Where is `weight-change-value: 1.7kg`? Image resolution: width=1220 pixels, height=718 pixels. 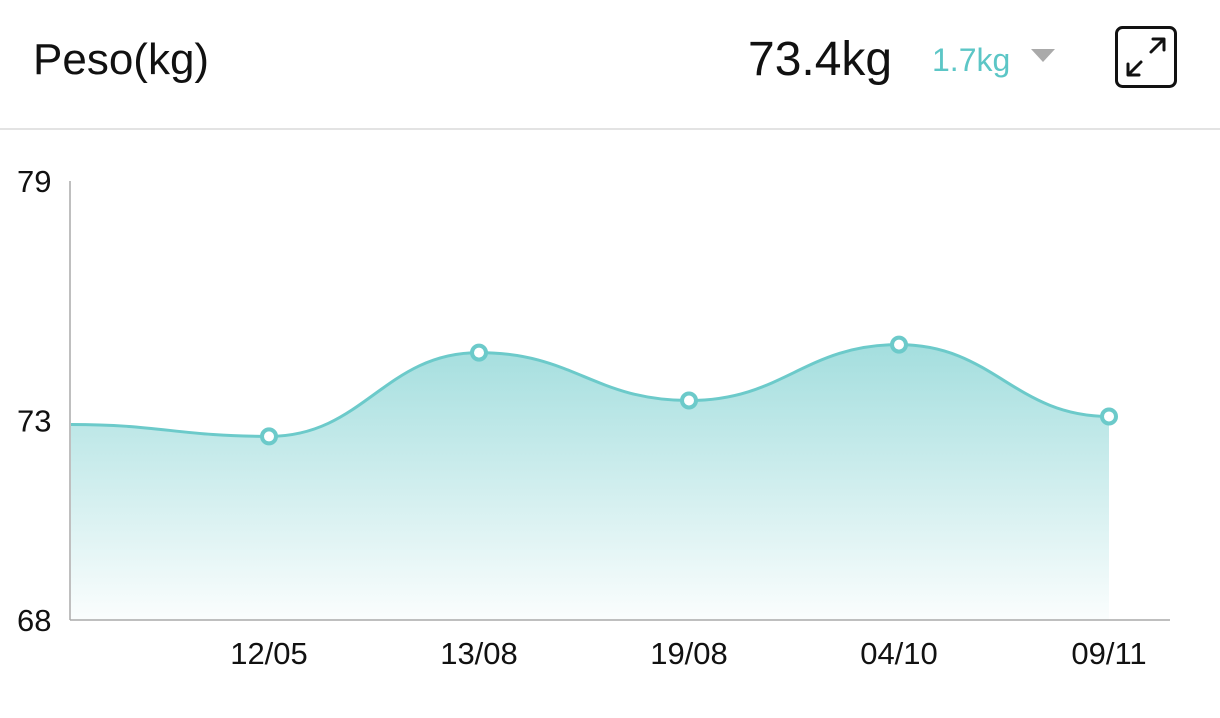
weight-change-value: 1.7kg is located at coordinates (971, 60).